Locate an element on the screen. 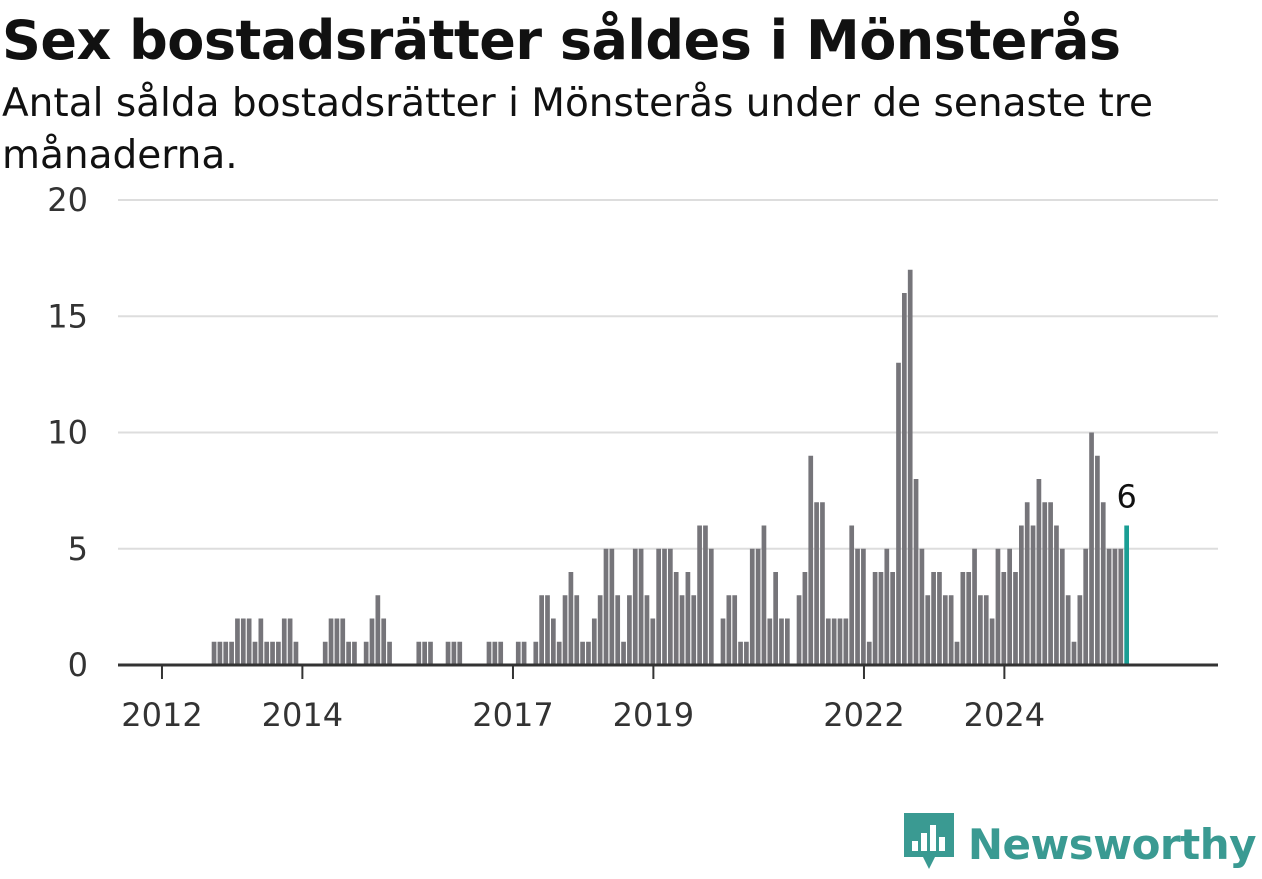 Image resolution: width=1262 pixels, height=879 pixels. chart-title: Sex bostadsrätter såldes i Mönsterås is located at coordinates (561, 40).